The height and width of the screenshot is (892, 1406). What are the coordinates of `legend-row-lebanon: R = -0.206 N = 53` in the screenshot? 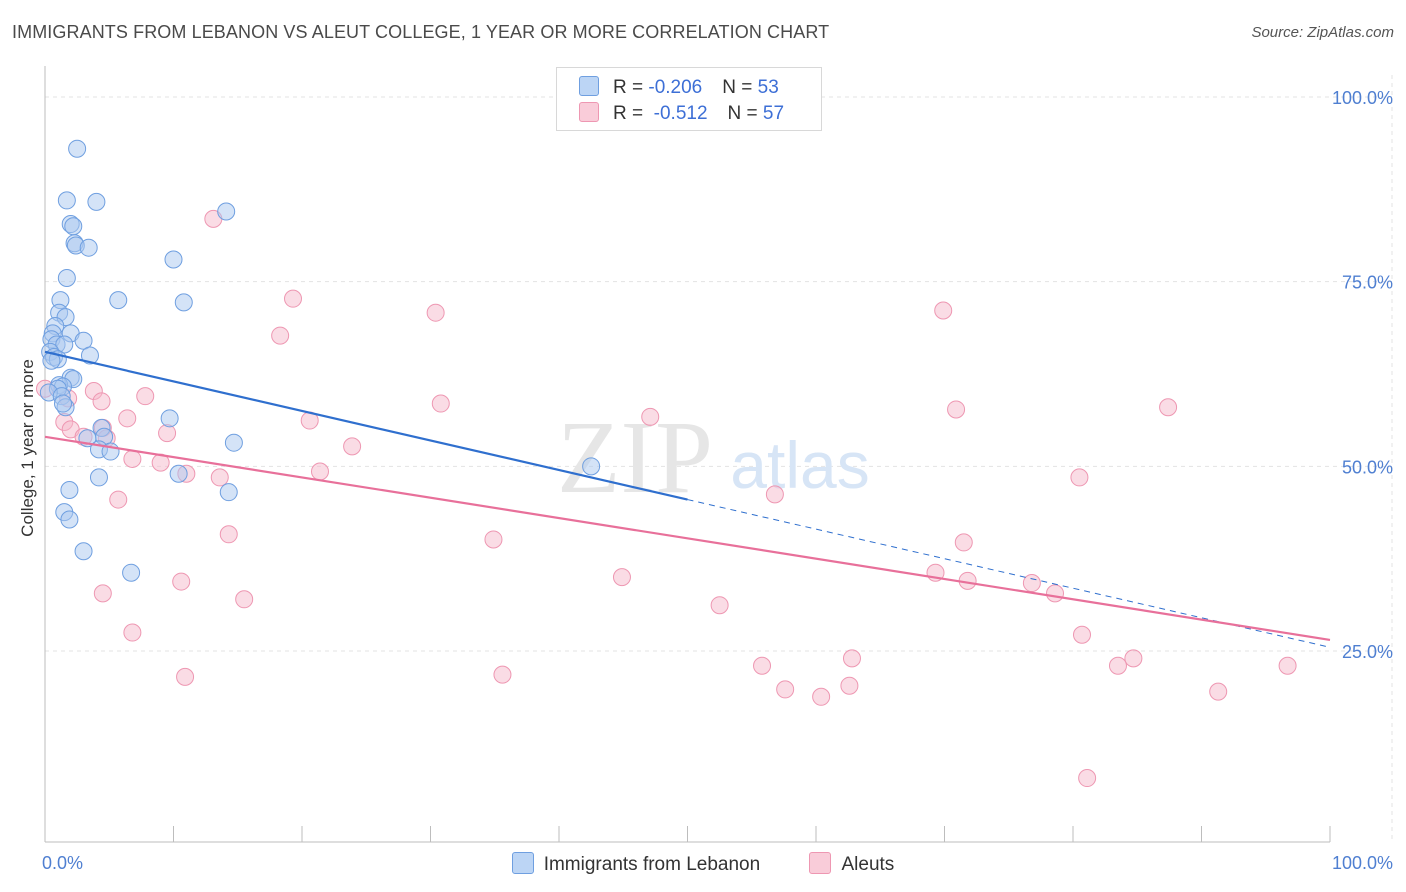 It's located at (679, 88).